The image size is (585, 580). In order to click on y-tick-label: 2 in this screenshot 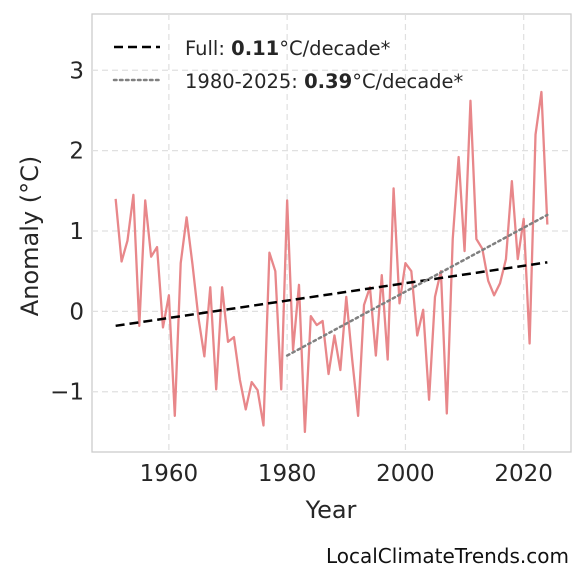, I will do `click(76, 152)`.